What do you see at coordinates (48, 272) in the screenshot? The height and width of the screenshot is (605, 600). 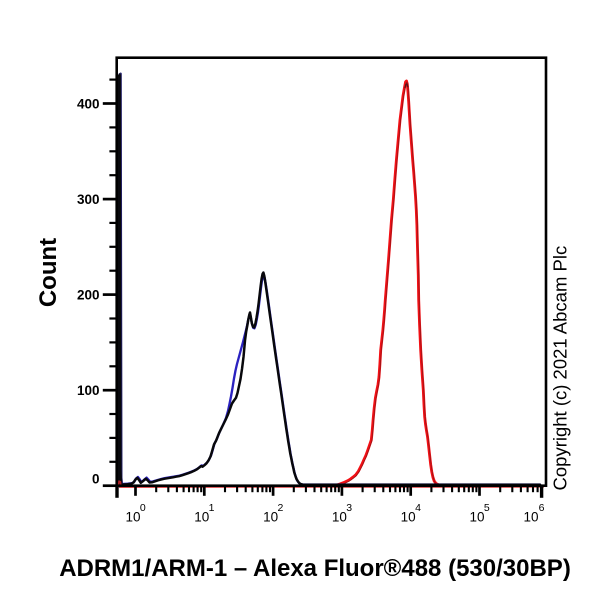 I see `svg-text: Count` at bounding box center [48, 272].